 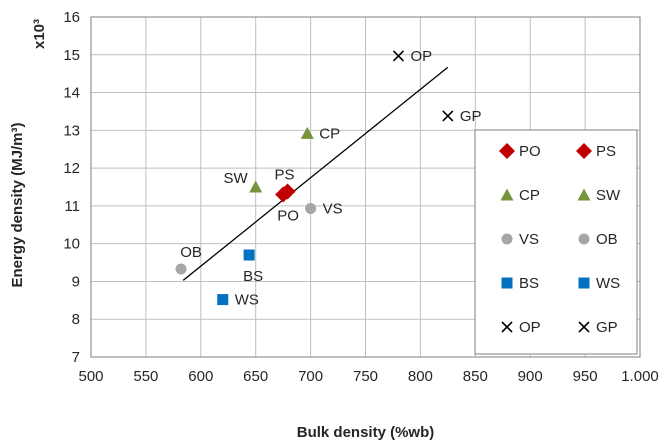 What do you see at coordinates (181, 269) in the screenshot?
I see `data-point-ob` at bounding box center [181, 269].